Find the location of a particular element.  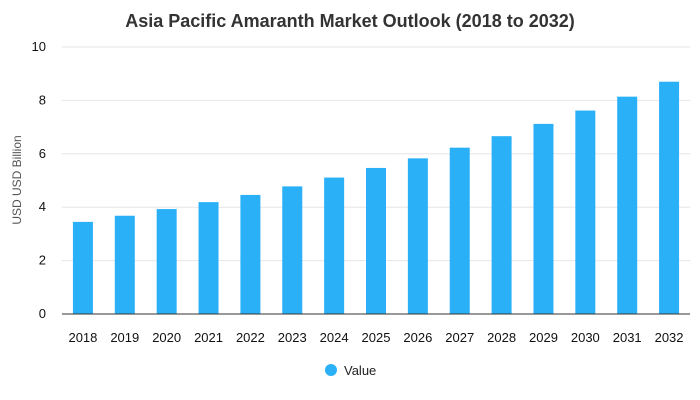

legend-label: Value is located at coordinates (360, 370).